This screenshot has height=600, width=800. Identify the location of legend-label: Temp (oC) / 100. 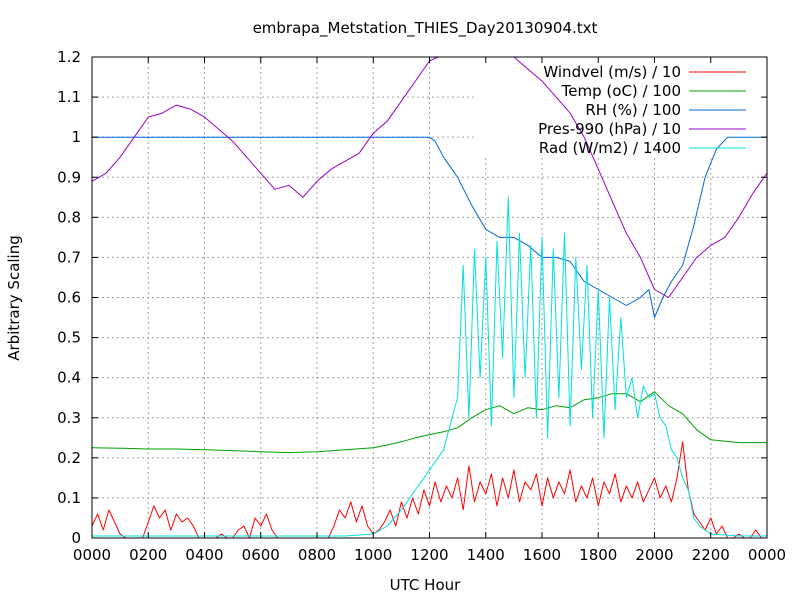
(621, 91).